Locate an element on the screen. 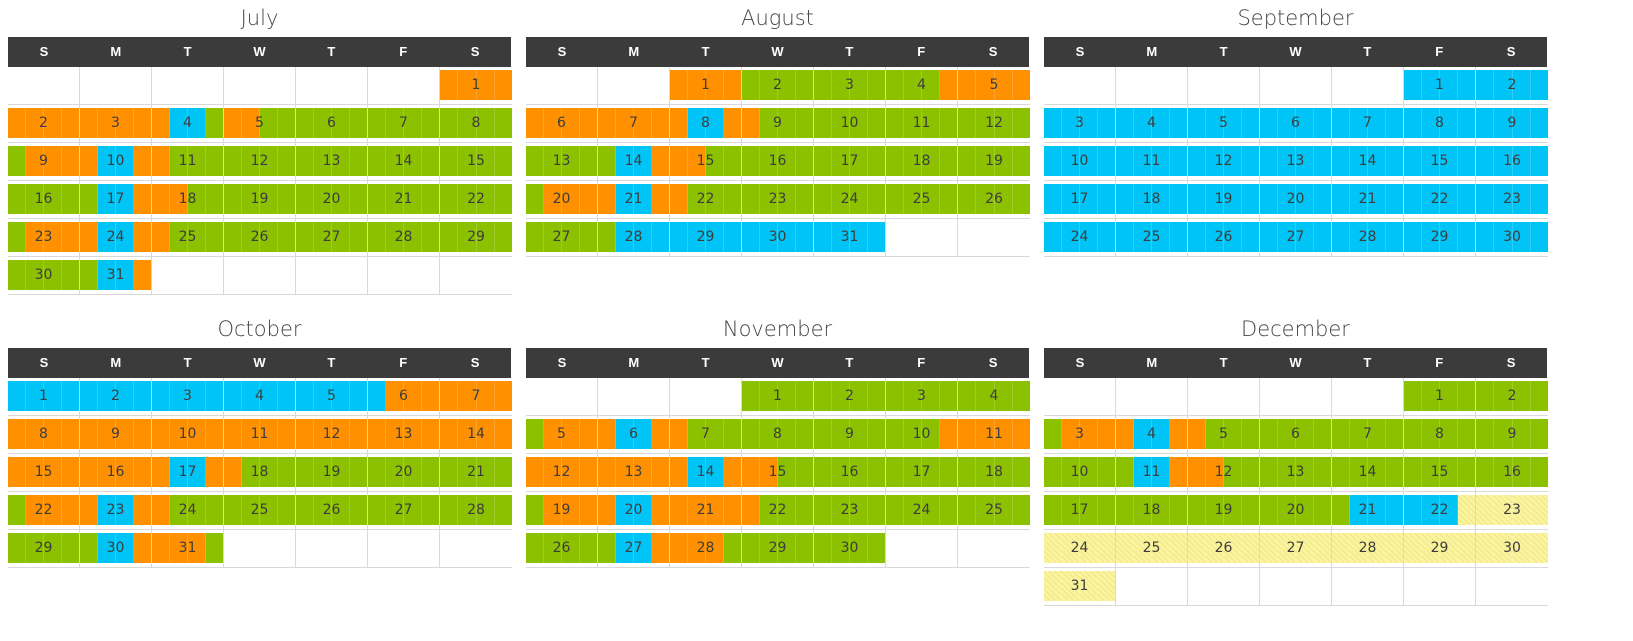 This screenshot has height=641, width=1633. day-cell: 29 is located at coordinates (476, 238).